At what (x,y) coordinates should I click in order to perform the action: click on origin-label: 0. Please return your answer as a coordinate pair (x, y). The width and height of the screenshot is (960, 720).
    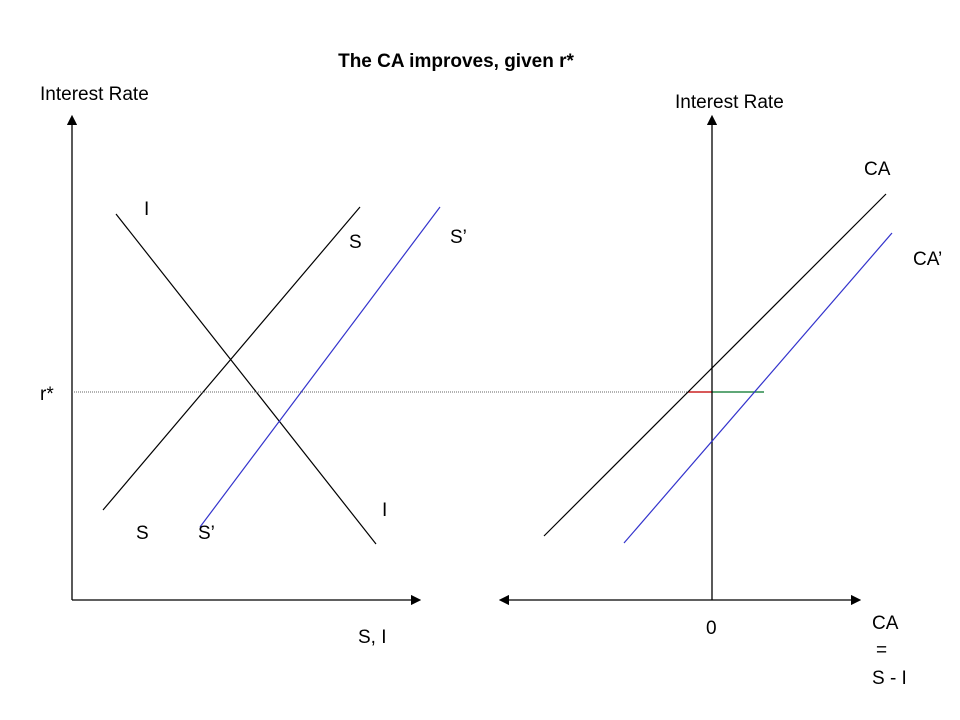
    Looking at the image, I should click on (711, 628).